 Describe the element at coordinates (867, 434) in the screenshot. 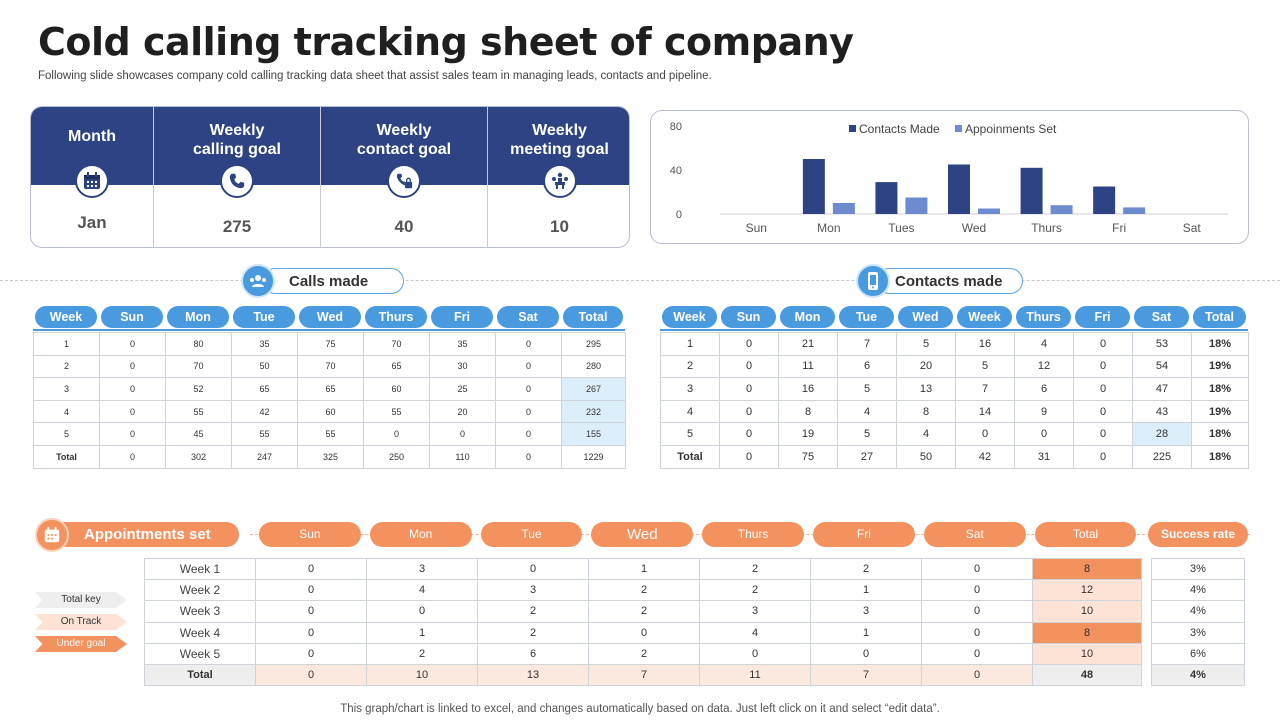

I see `contacts-cell: 5` at that location.